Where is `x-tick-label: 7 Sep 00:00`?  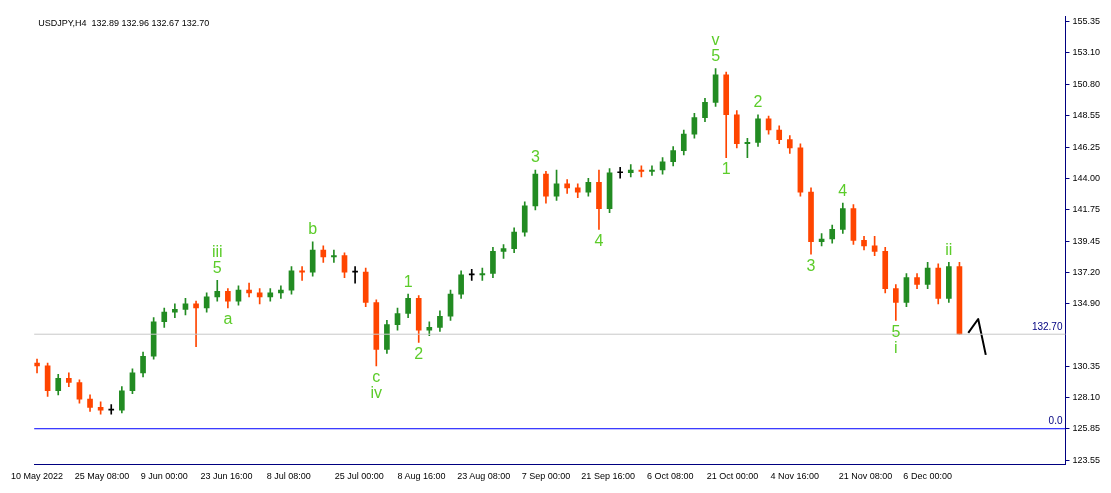 x-tick-label: 7 Sep 00:00 is located at coordinates (546, 476).